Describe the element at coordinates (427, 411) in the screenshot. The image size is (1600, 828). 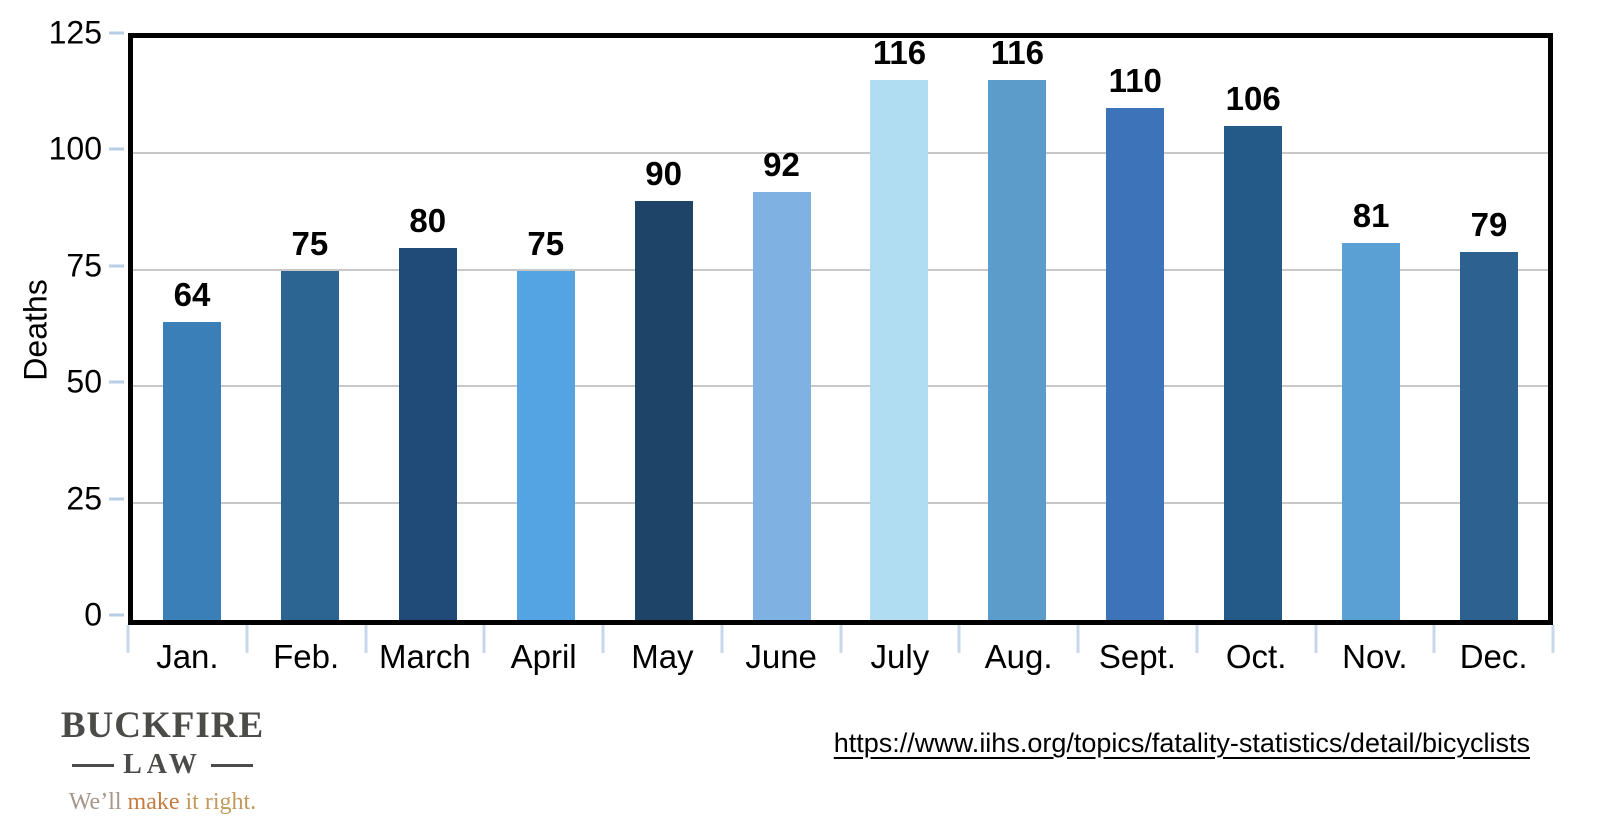
I see `bar-march: 80` at that location.